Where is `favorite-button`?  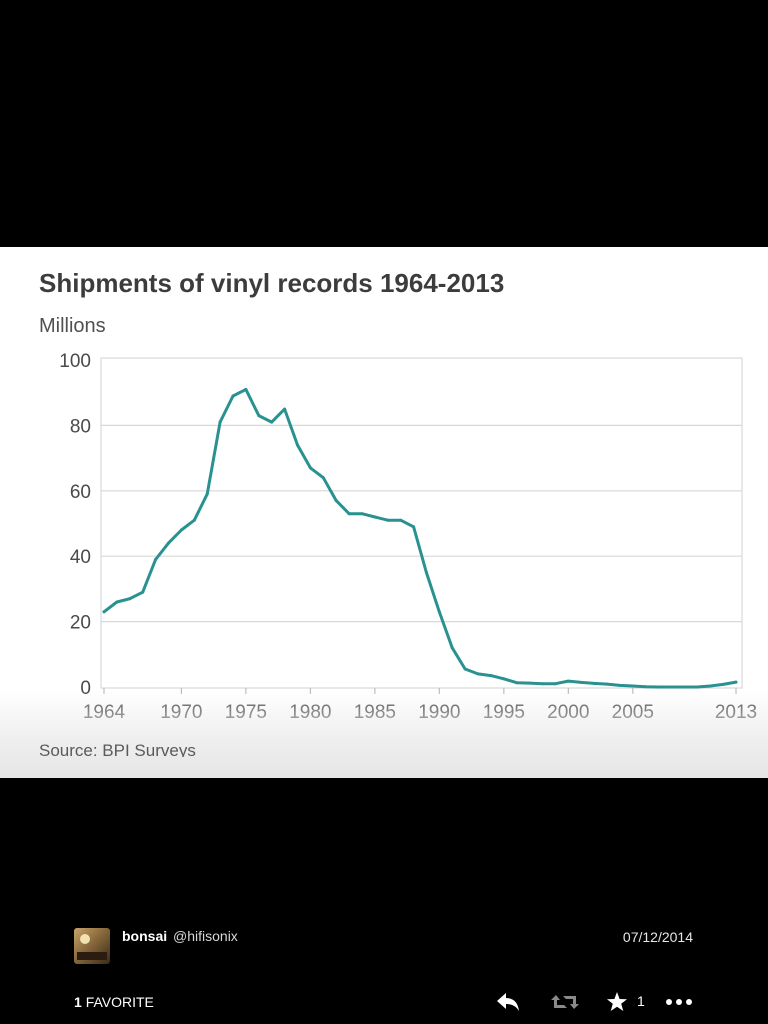 favorite-button is located at coordinates (617, 1002).